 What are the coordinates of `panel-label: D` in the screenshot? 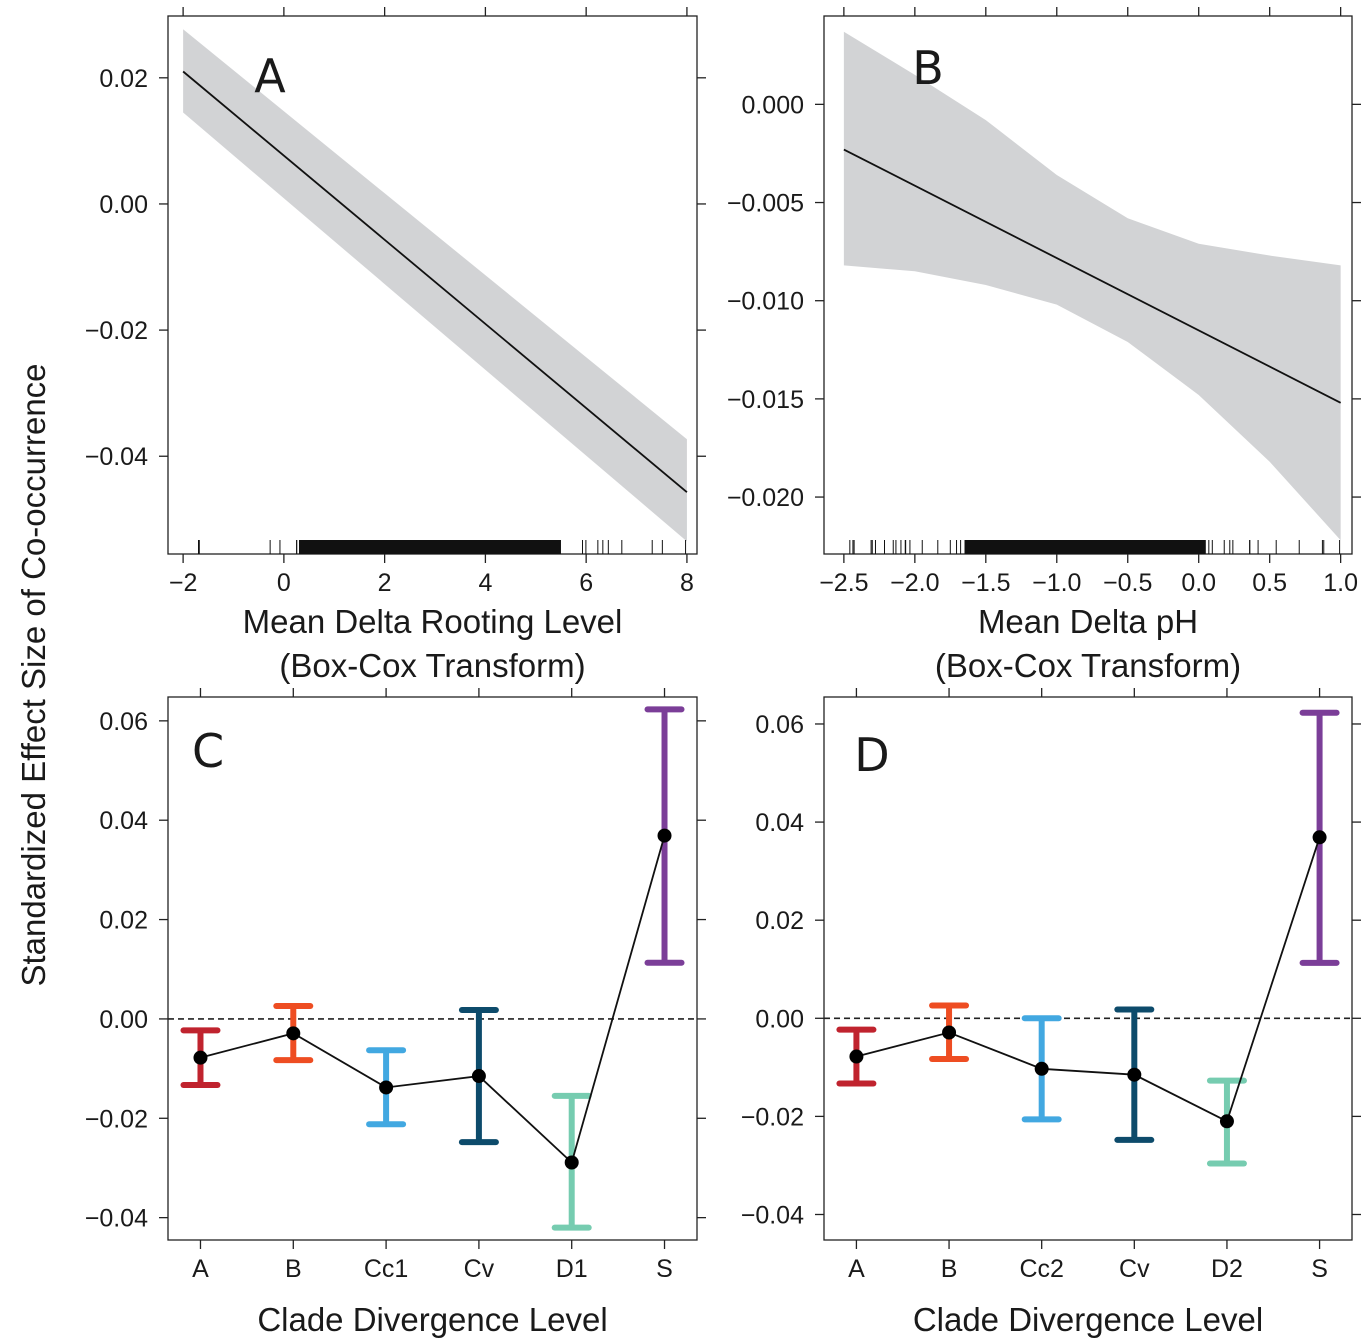 It's located at (871, 755).